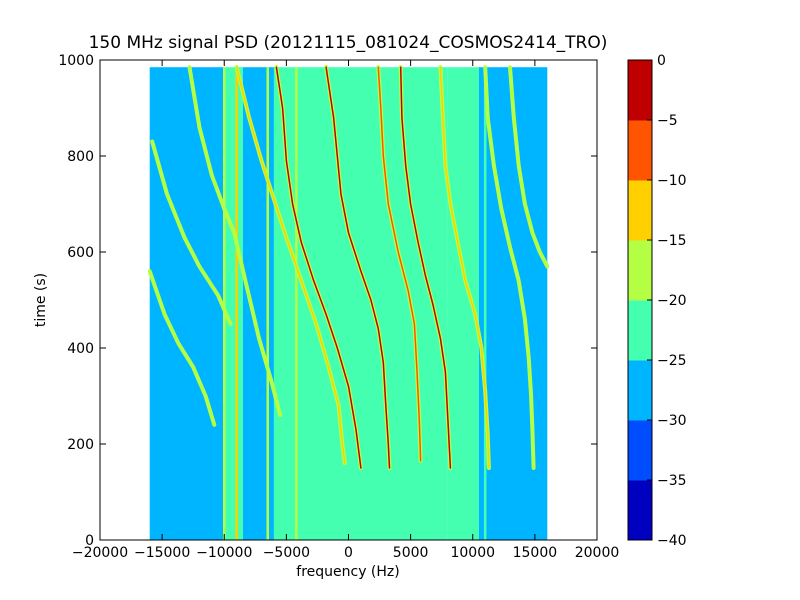 The width and height of the screenshot is (800, 600). Describe the element at coordinates (80, 445) in the screenshot. I see `y-tick-label: 200` at that location.